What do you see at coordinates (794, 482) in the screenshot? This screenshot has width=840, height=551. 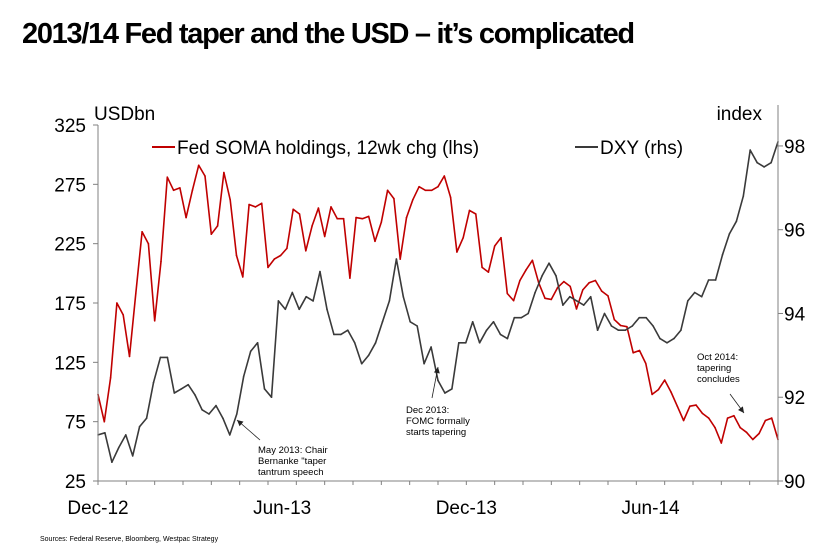 I see `right-tick-label: 90` at bounding box center [794, 482].